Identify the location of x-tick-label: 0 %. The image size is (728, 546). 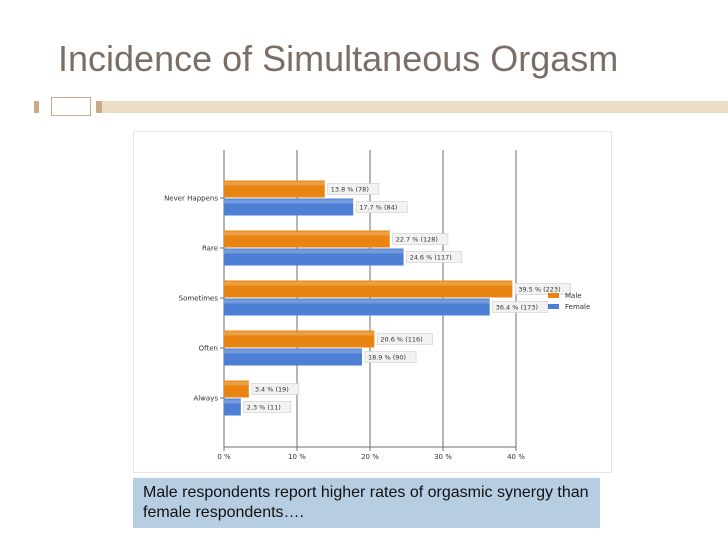
(224, 457).